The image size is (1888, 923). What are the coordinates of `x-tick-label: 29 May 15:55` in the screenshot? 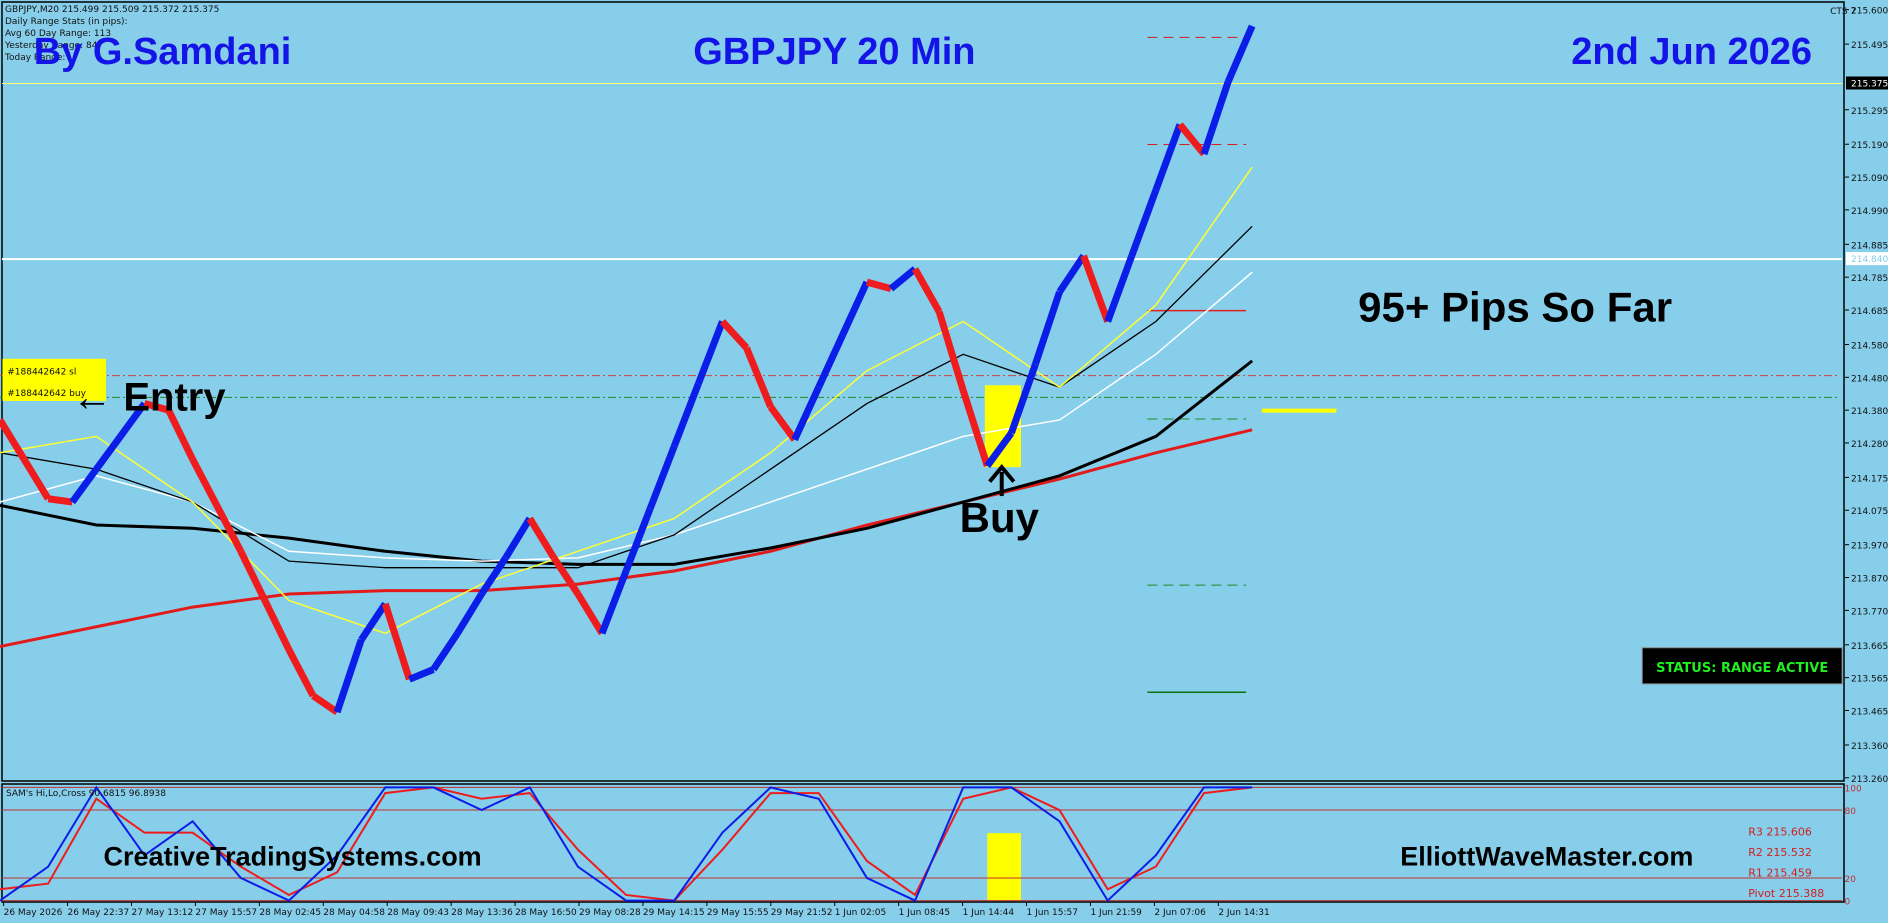 It's located at (738, 913).